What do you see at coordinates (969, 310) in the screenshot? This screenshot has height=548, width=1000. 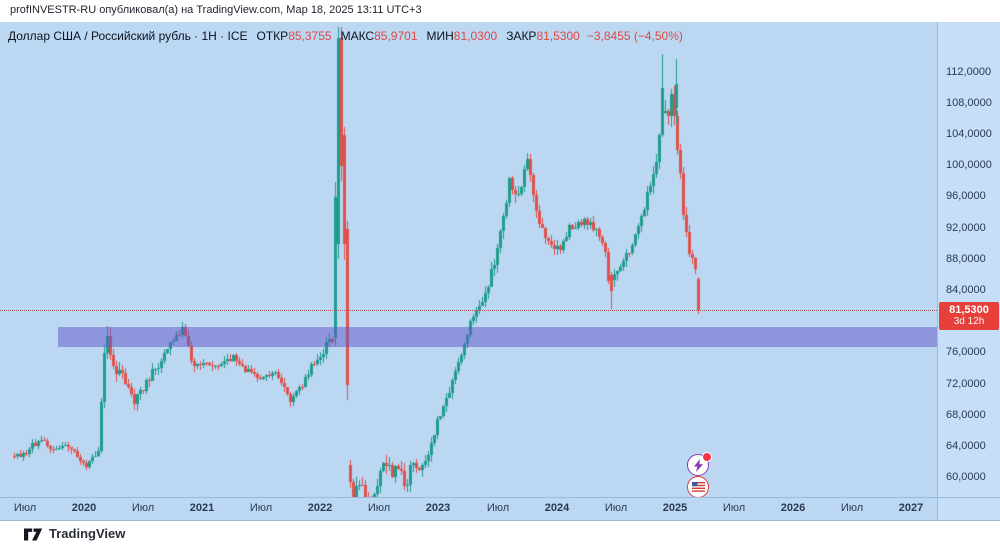 I see `last-price-value: 81,5300` at bounding box center [969, 310].